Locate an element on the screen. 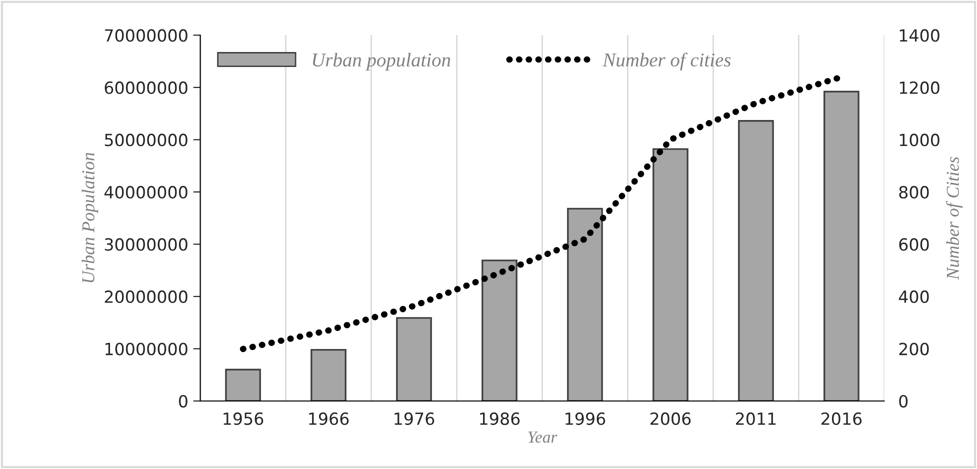 This screenshot has height=469, width=977. x-axis-title: Year is located at coordinates (543, 437).